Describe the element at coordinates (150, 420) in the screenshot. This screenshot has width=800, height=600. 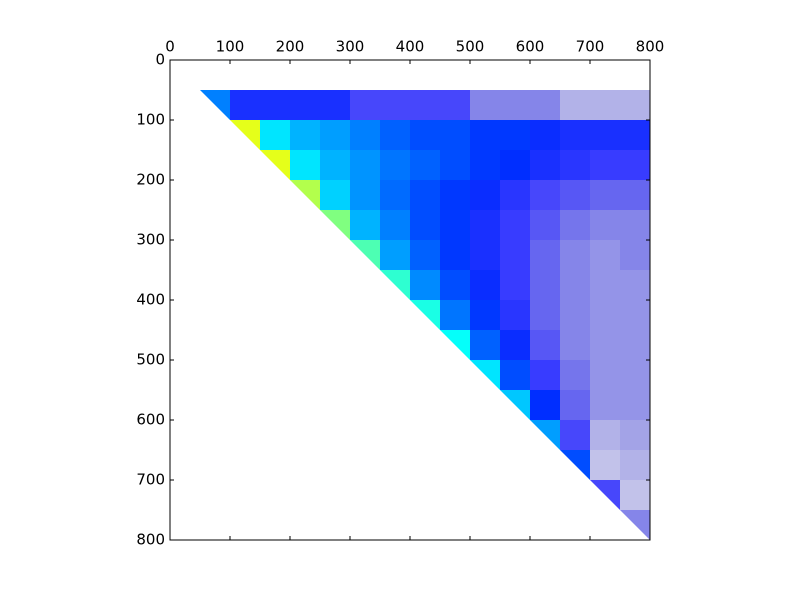
I see `y-tick-label: 600` at that location.